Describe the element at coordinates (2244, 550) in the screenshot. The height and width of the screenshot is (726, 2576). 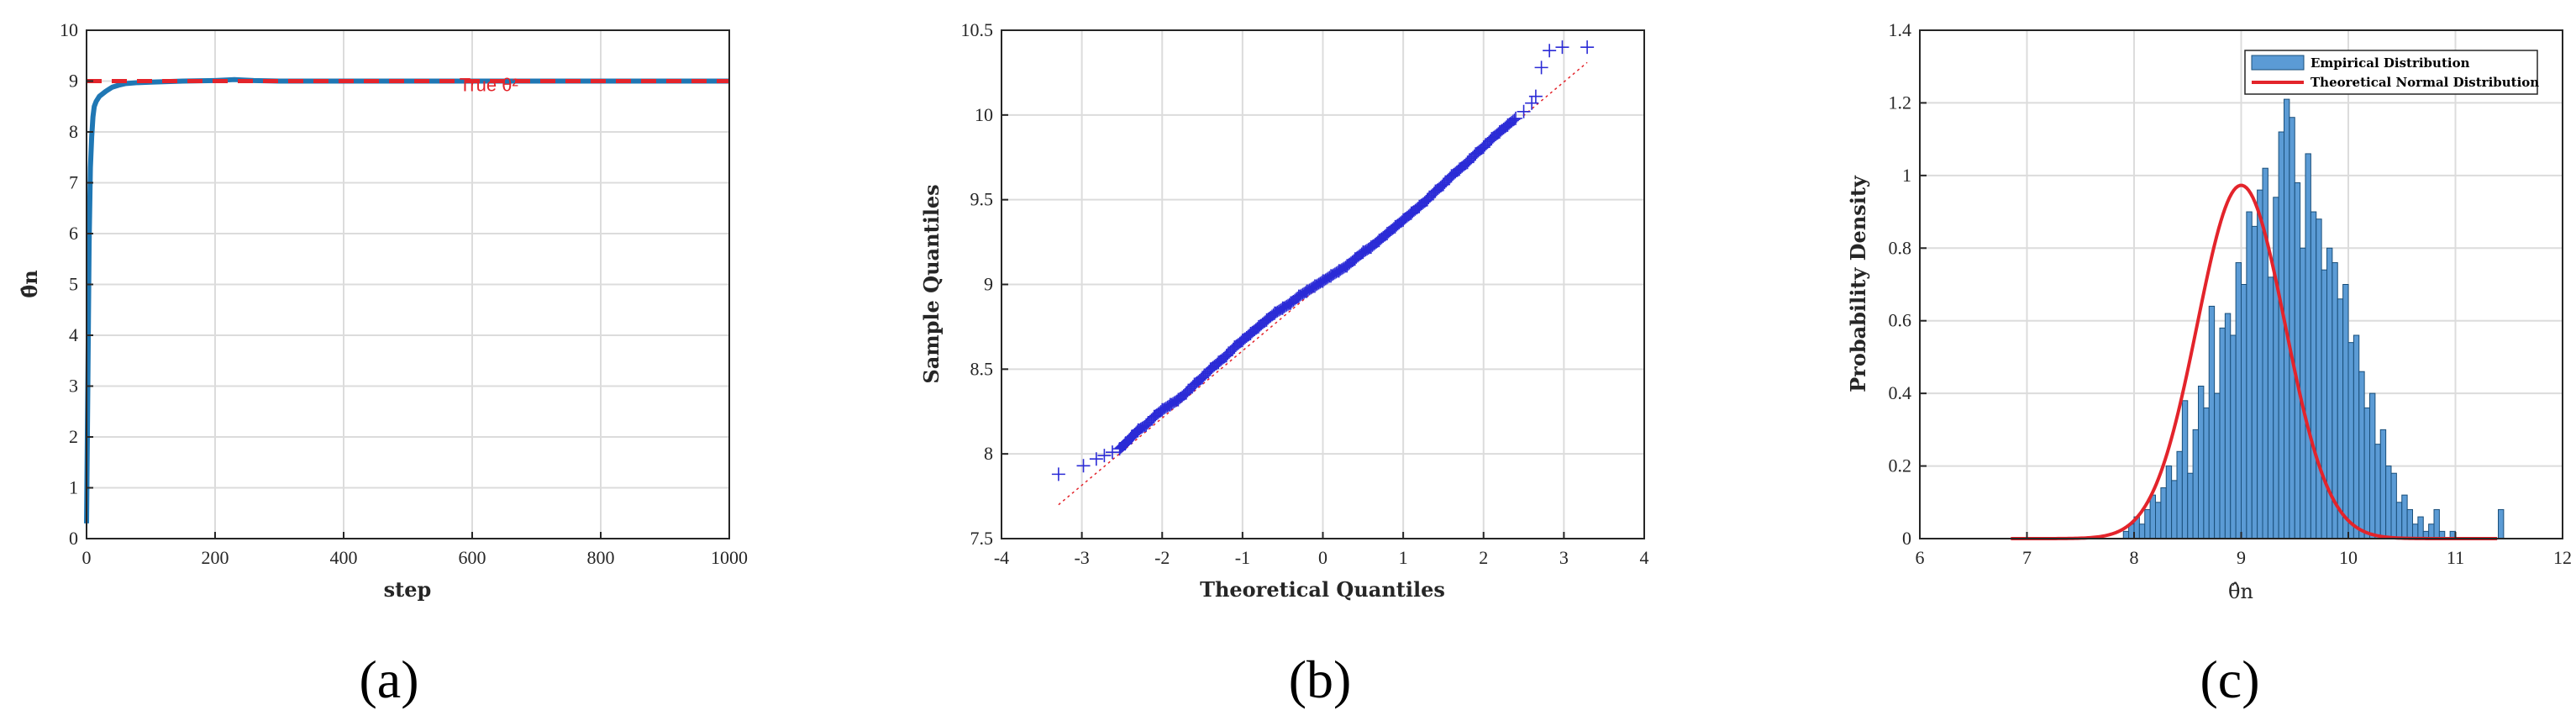
I see `panel-c-x-ticks: 6 7 8 9 10 11 12` at that location.